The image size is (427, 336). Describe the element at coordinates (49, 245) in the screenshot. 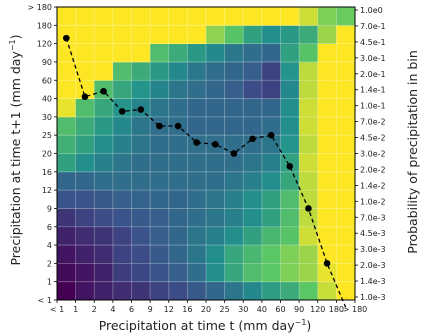

I see `y-tick-label: 4` at that location.